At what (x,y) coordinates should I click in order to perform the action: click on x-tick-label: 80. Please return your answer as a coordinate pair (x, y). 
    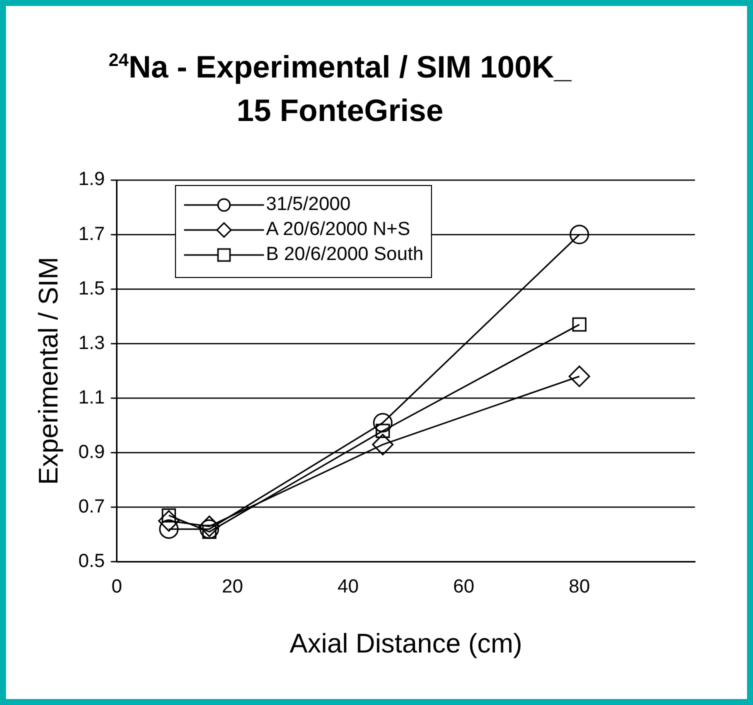
    Looking at the image, I should click on (579, 587).